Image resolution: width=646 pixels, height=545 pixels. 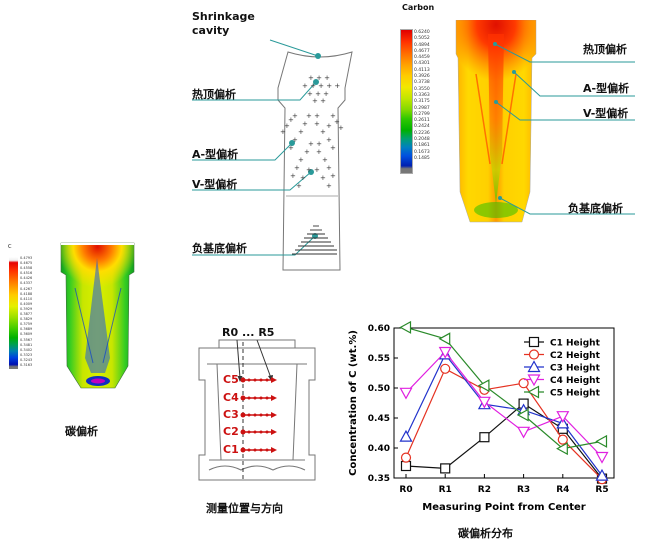 What do you see at coordinates (406, 101) in the screenshot?
I see `carbon-colorbar` at bounding box center [406, 101].